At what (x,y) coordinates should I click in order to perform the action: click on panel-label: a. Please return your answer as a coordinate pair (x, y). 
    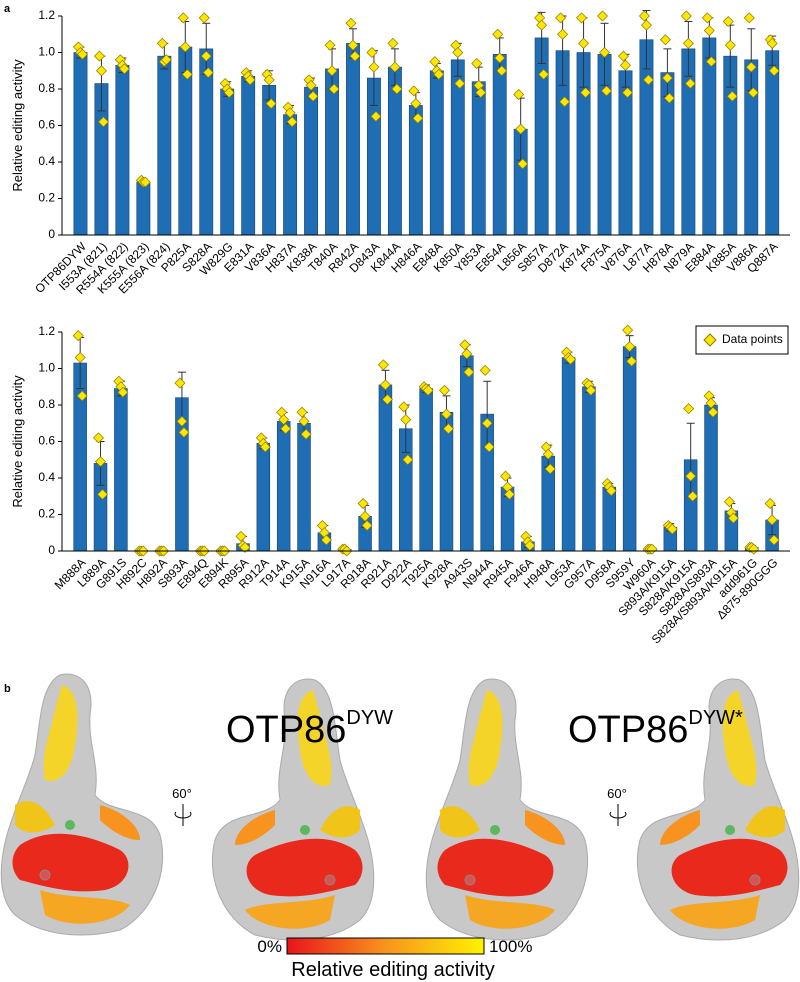
    Looking at the image, I should click on (7, 9).